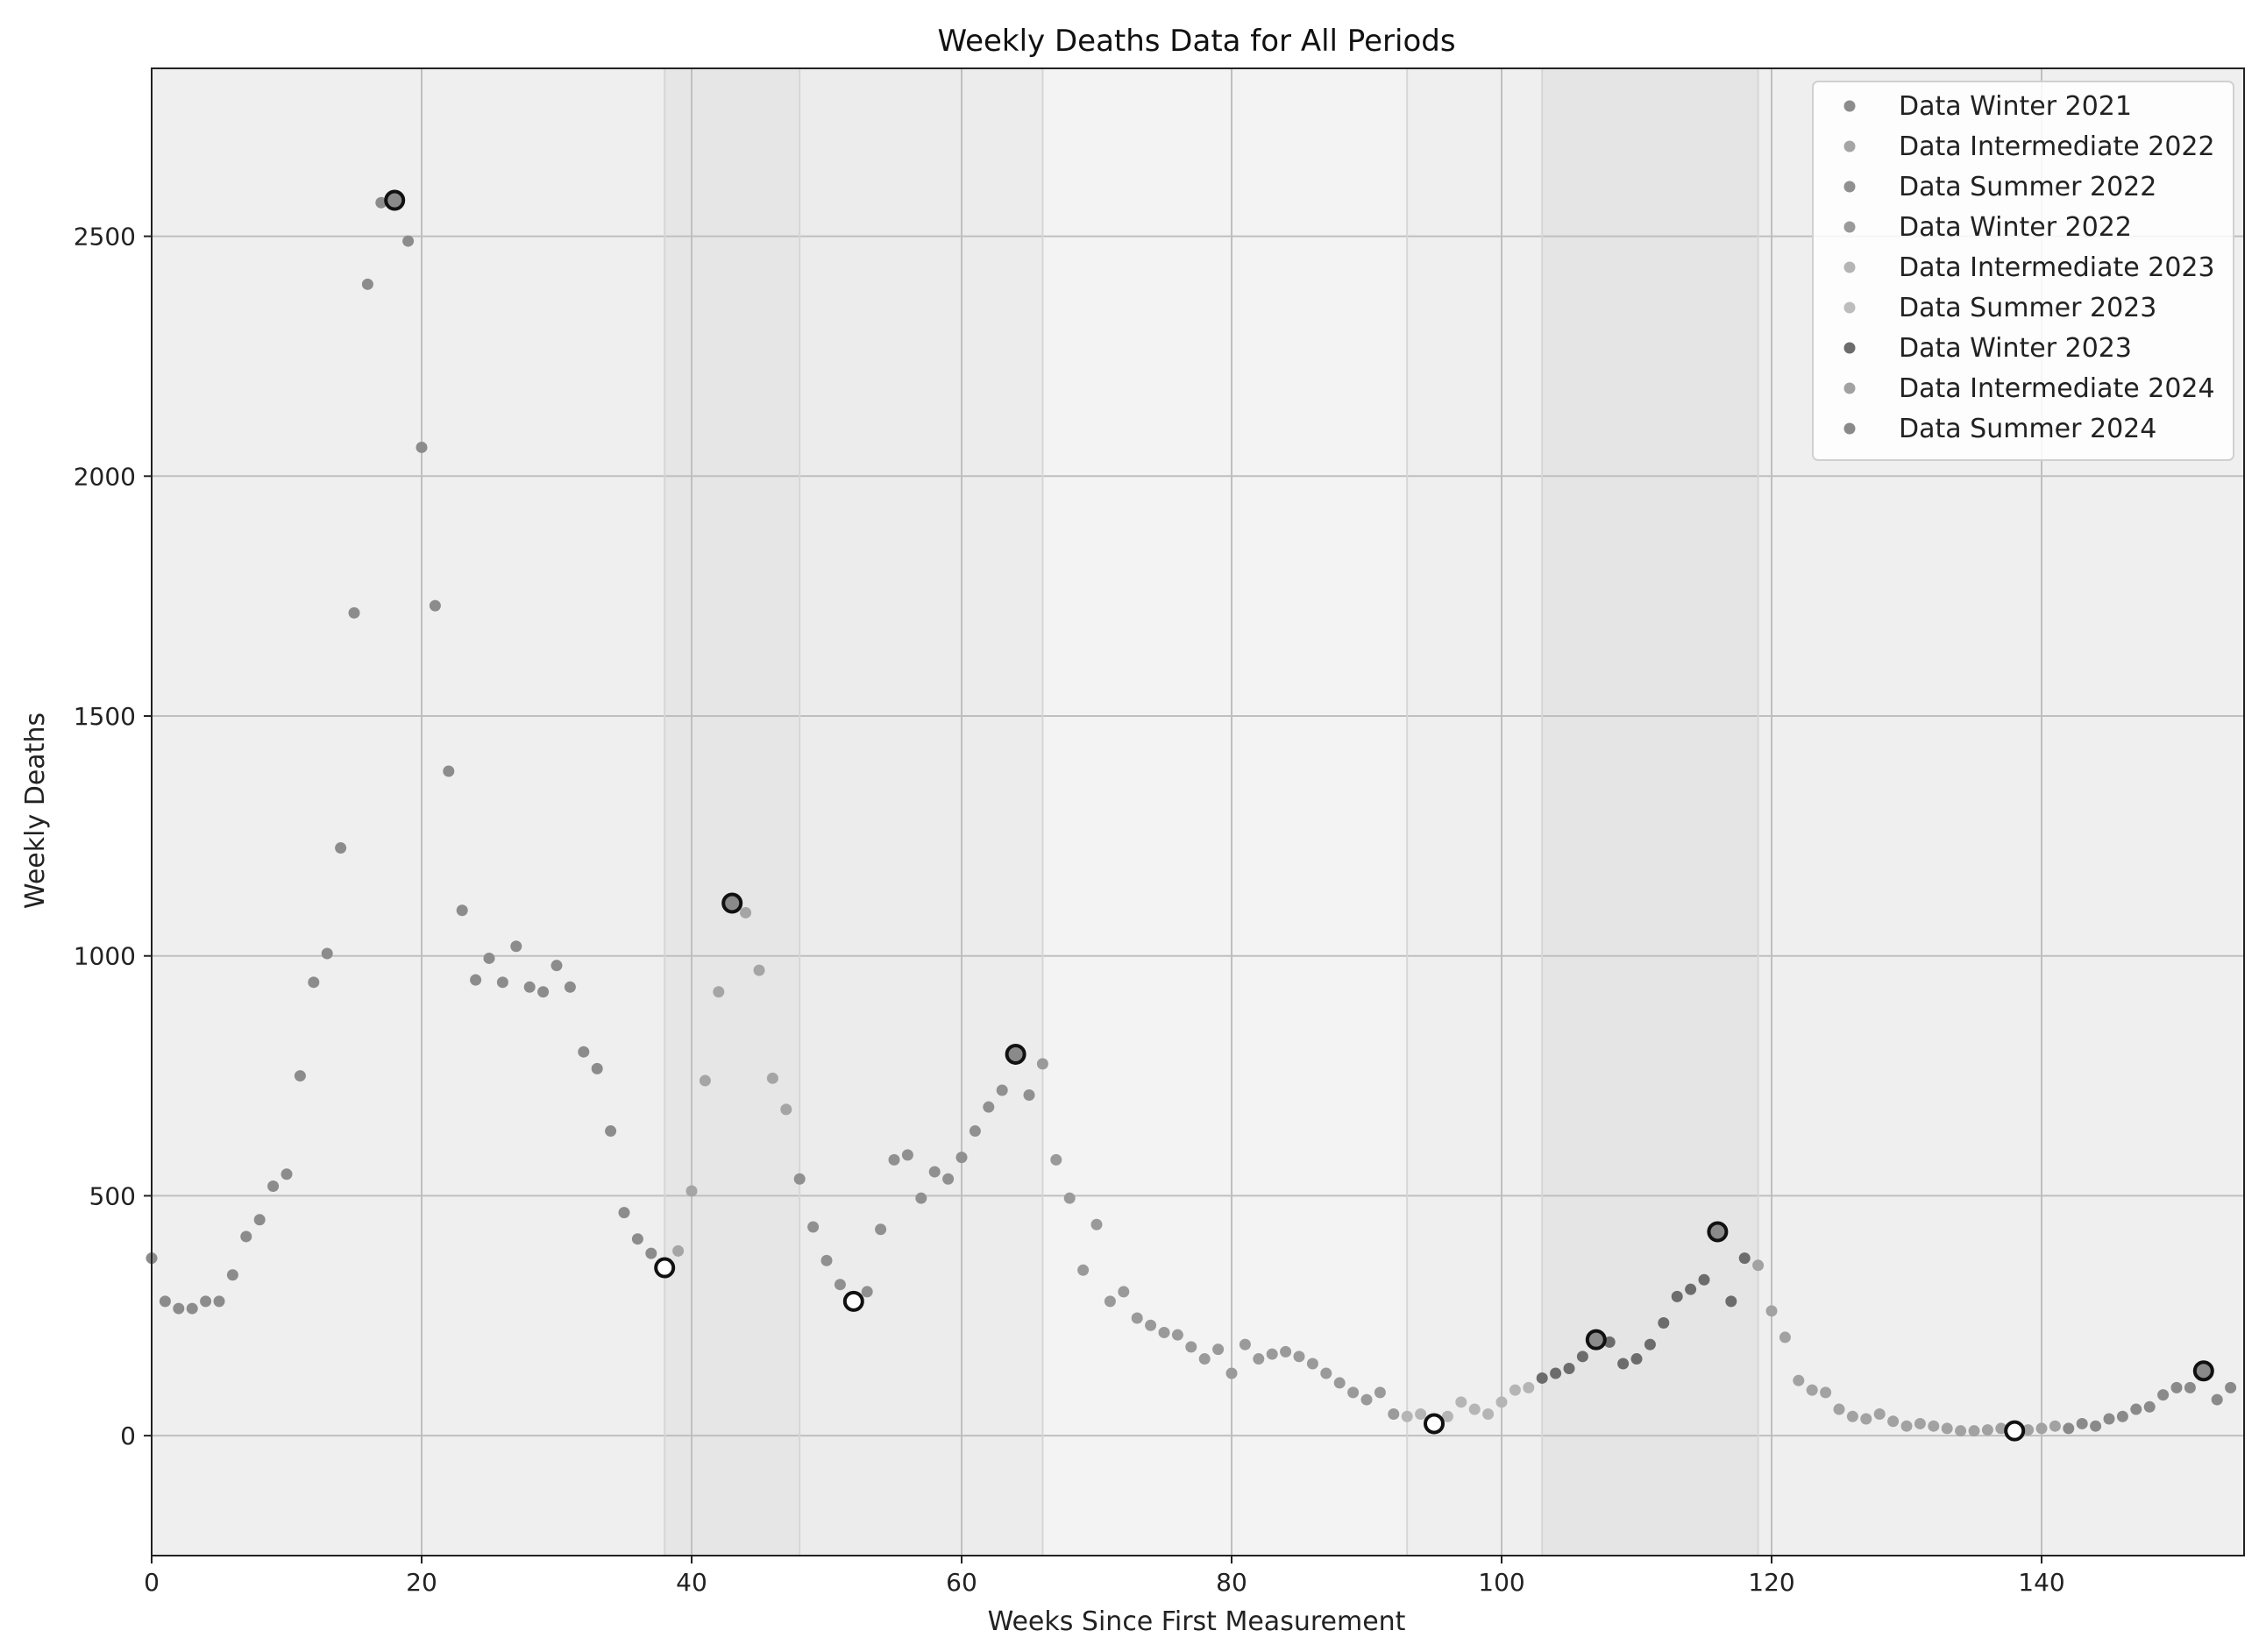 Image resolution: width=2266 pixels, height=1652 pixels. What do you see at coordinates (1501, 1582) in the screenshot?
I see `x-tick-label: 100` at bounding box center [1501, 1582].